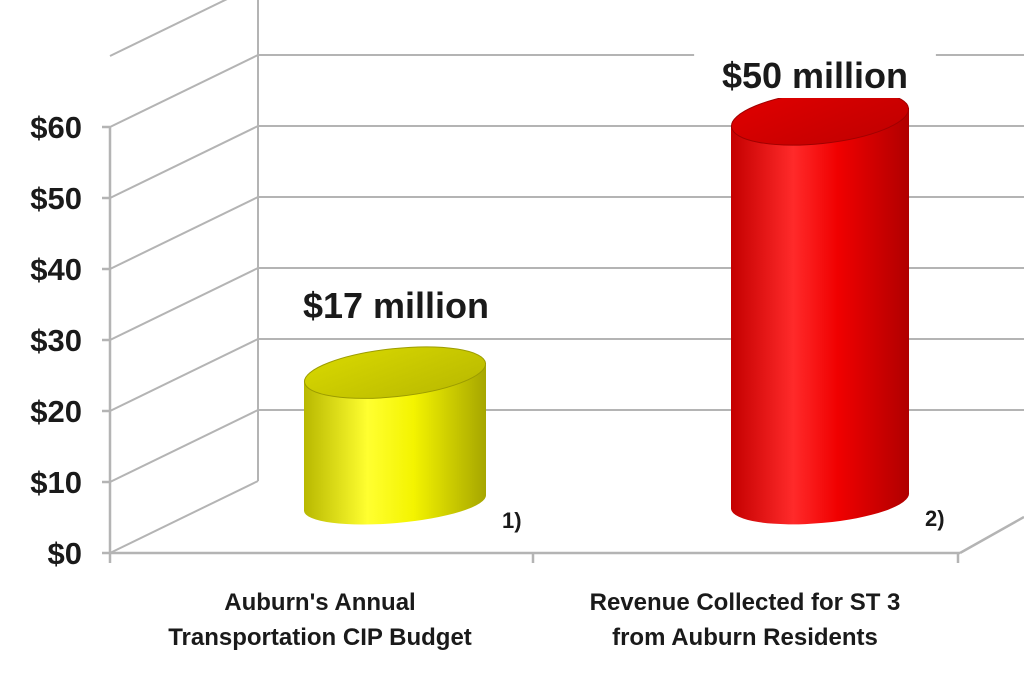  What do you see at coordinates (65, 553) in the screenshot?
I see `y-tick-label: $0` at bounding box center [65, 553].